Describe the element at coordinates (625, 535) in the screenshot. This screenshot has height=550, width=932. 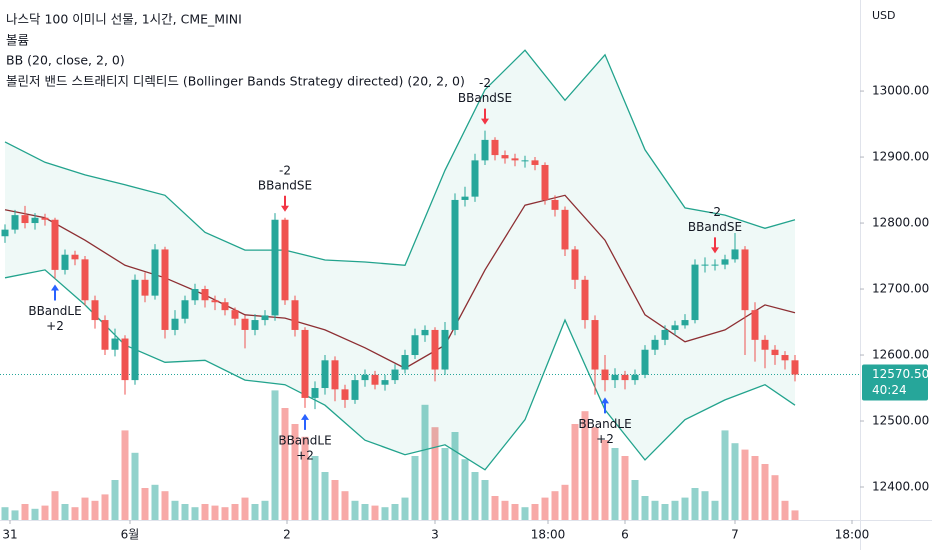
I see `x-tick-label: 6` at that location.